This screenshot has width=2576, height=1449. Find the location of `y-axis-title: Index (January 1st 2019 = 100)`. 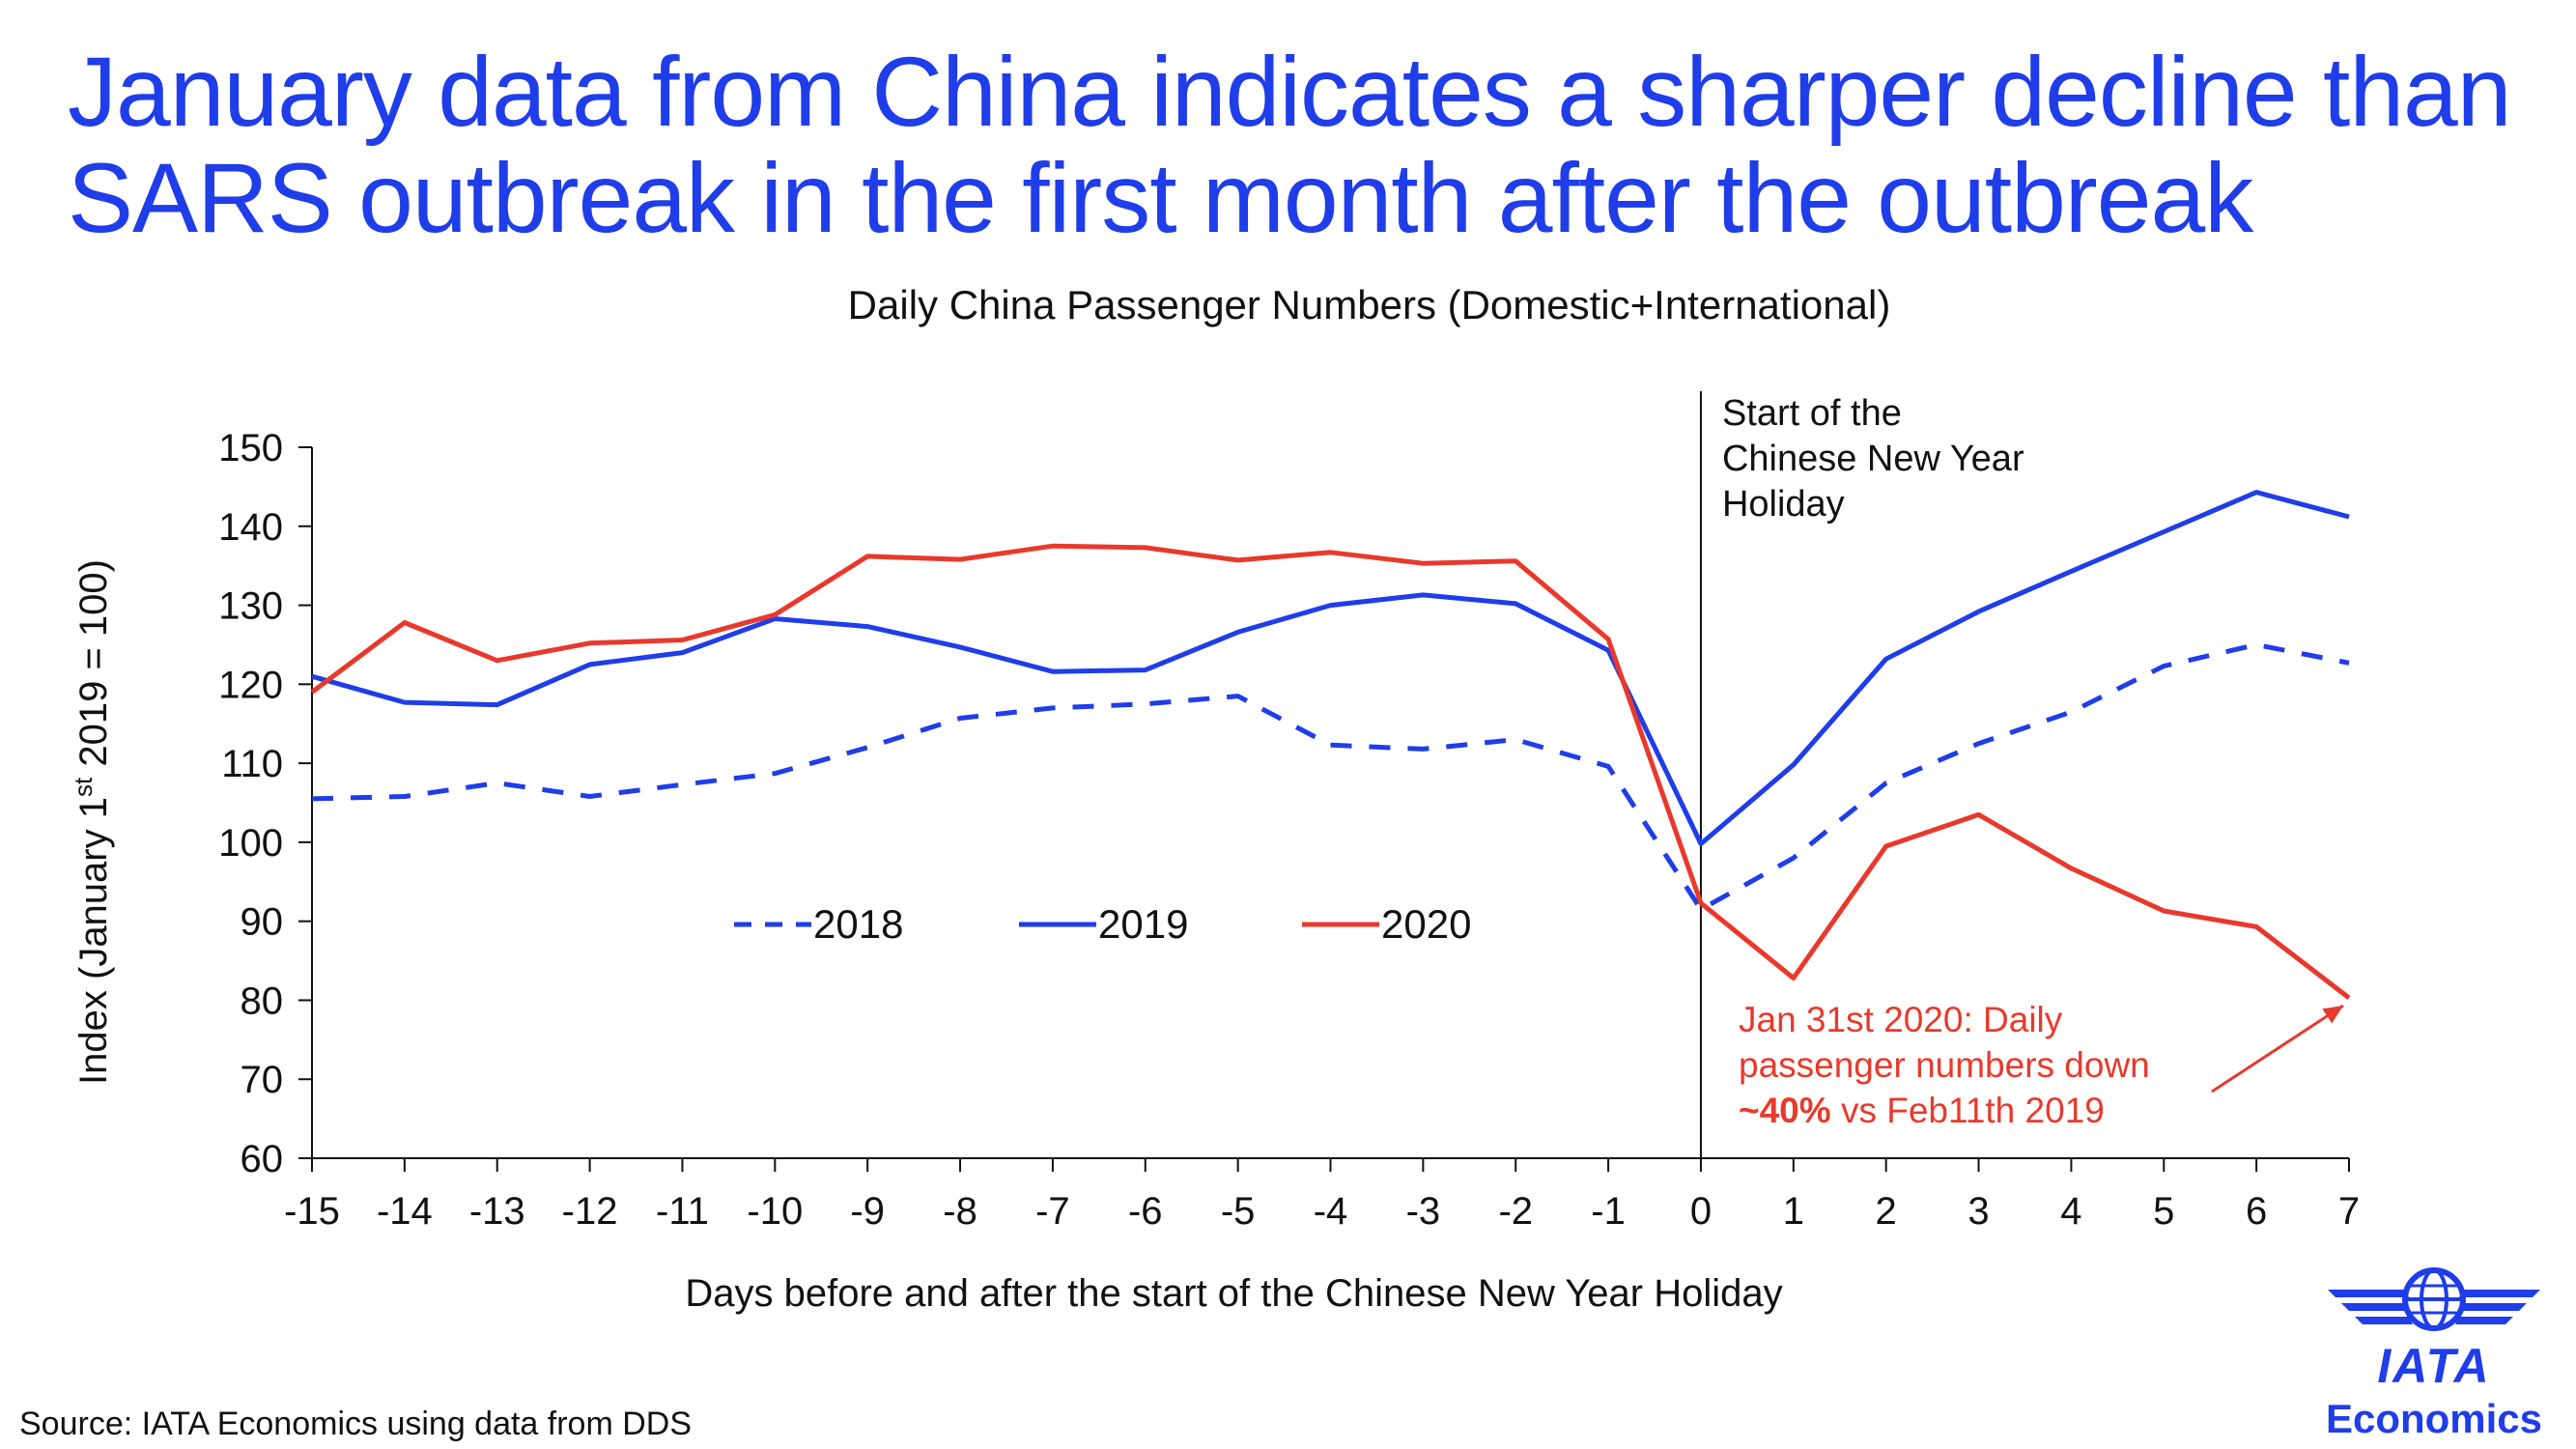

y-axis-title: Index (January 1st 2019 = 100) is located at coordinates (92, 822).